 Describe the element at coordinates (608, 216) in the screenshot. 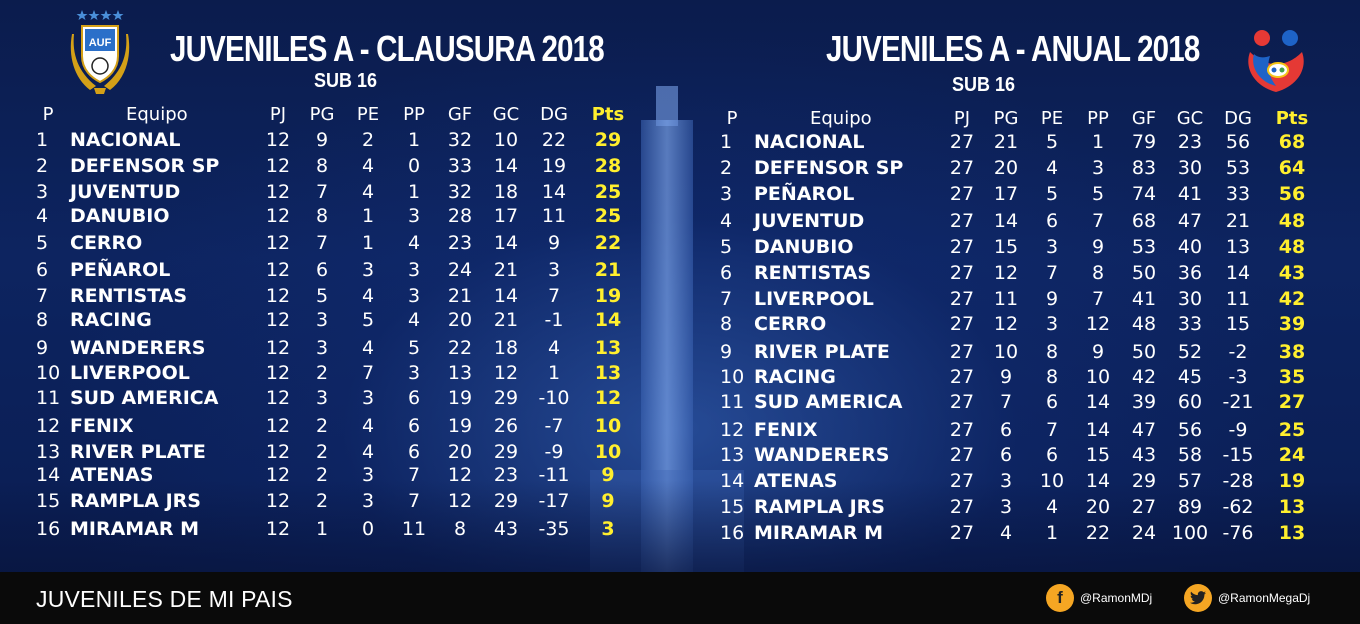

I see `cell-pts: 25` at that location.